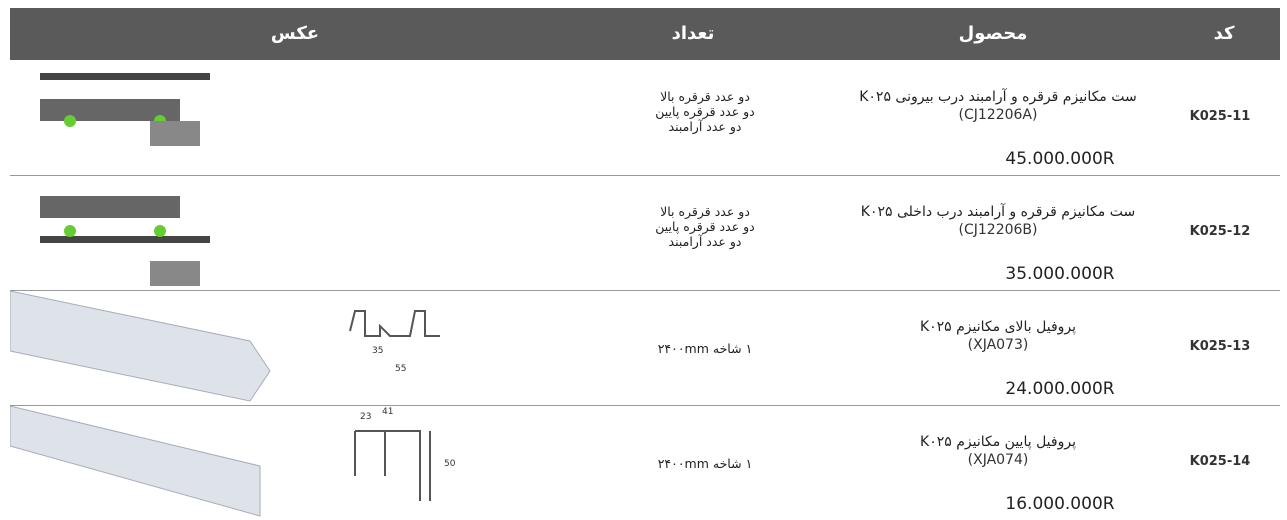  What do you see at coordinates (998, 460) in the screenshot?
I see `product-model: (XJA074)` at bounding box center [998, 460].